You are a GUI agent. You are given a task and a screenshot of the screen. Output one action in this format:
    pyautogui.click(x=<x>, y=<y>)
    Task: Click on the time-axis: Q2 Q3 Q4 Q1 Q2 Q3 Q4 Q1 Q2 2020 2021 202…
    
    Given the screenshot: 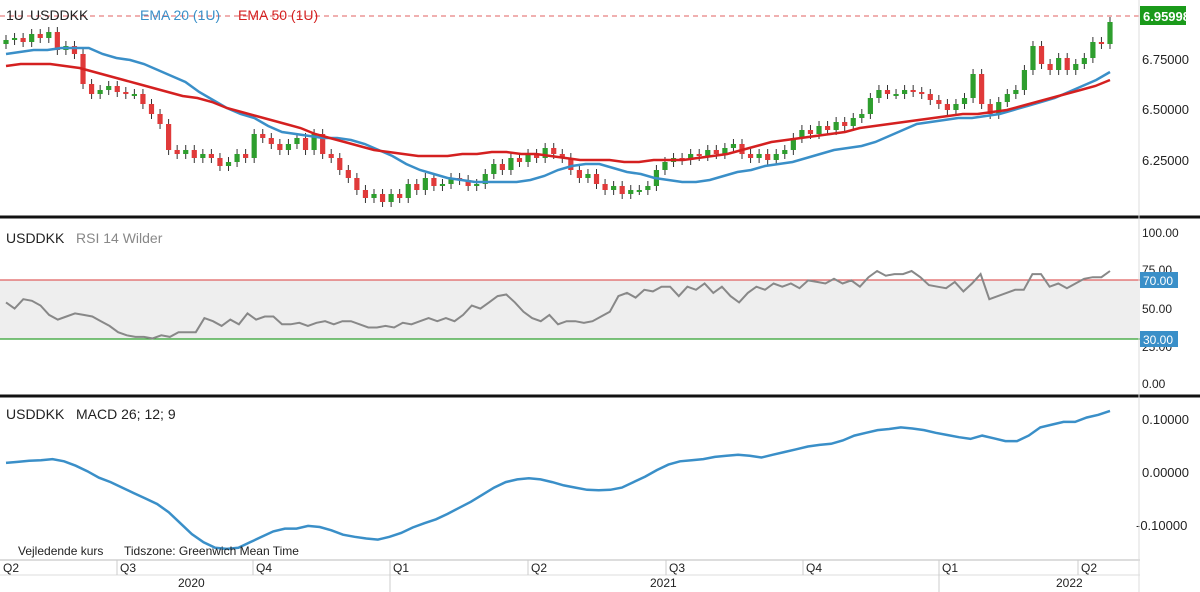 What is the action you would take?
    pyautogui.click(x=570, y=575)
    